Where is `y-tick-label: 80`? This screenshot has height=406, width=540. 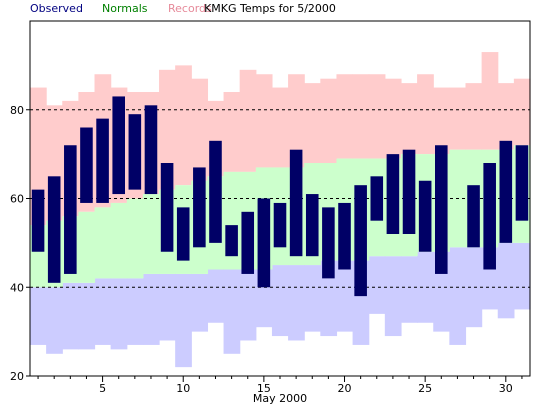
y-tick-label: 80 is located at coordinates (17, 110).